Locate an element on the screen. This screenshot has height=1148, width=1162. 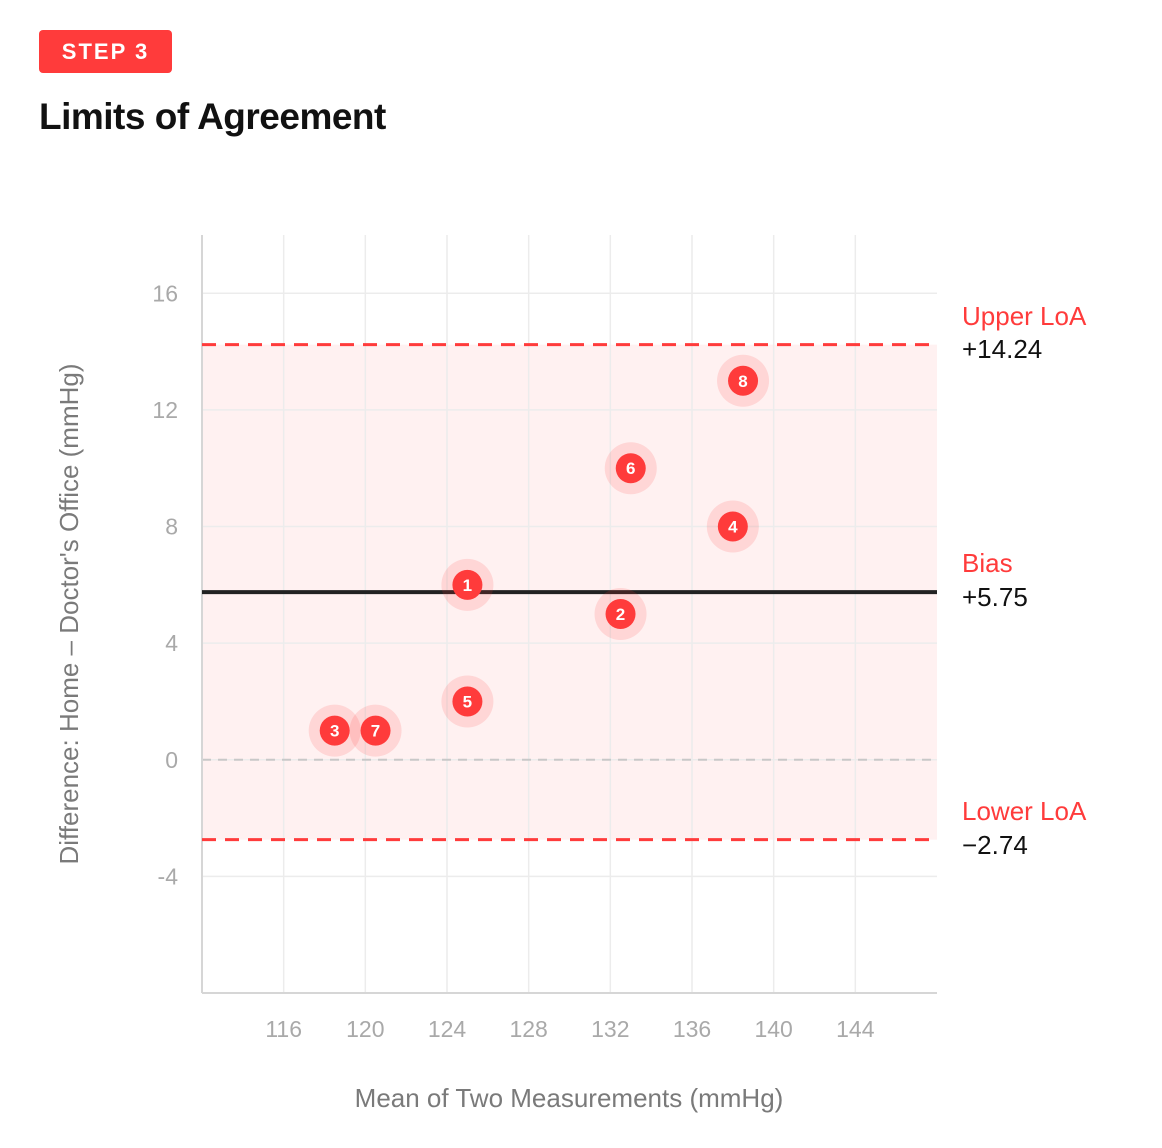
y-tick-label: 0 is located at coordinates (171, 760).